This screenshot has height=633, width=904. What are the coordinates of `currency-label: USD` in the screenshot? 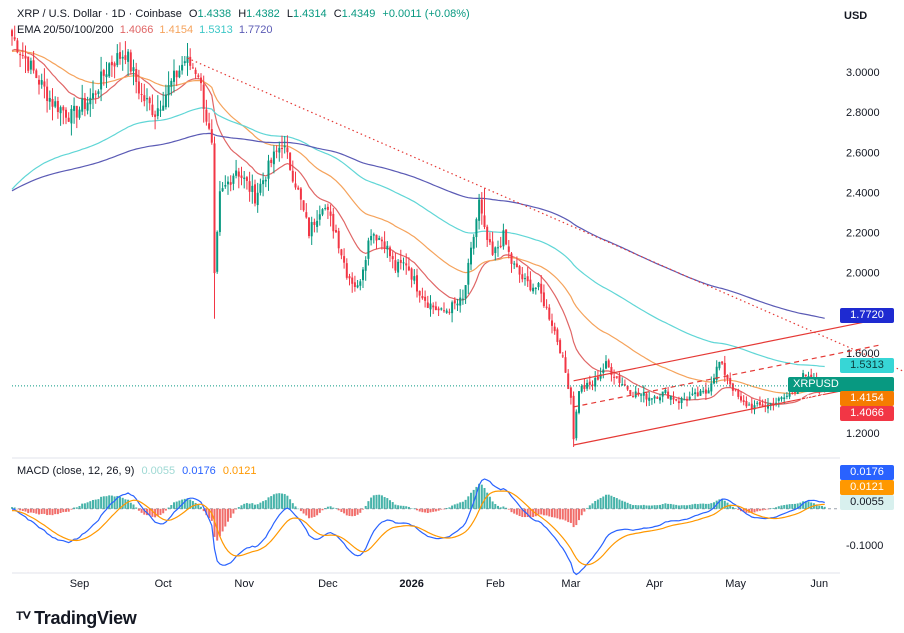 It's located at (856, 16).